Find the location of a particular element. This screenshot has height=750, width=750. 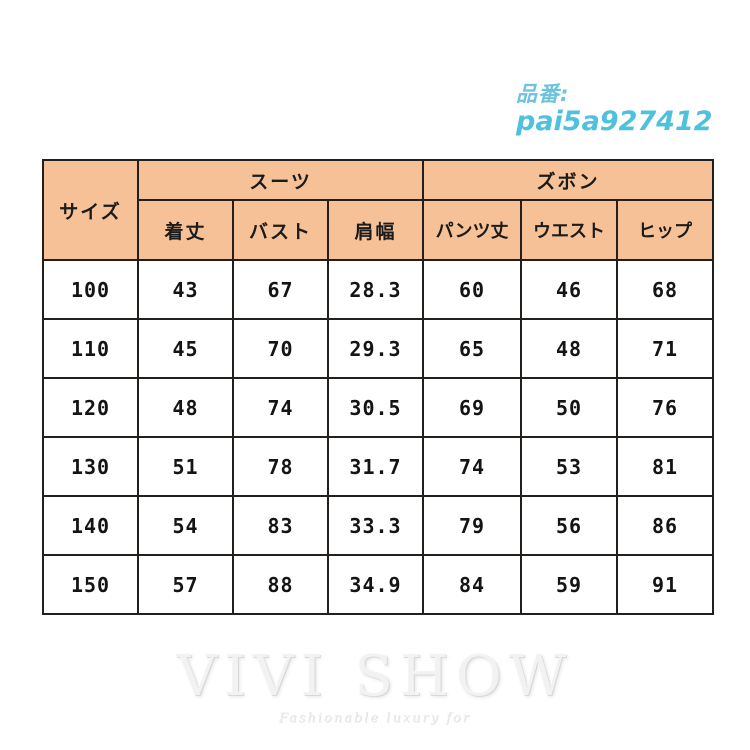

cell-size: 110 is located at coordinates (90, 348).